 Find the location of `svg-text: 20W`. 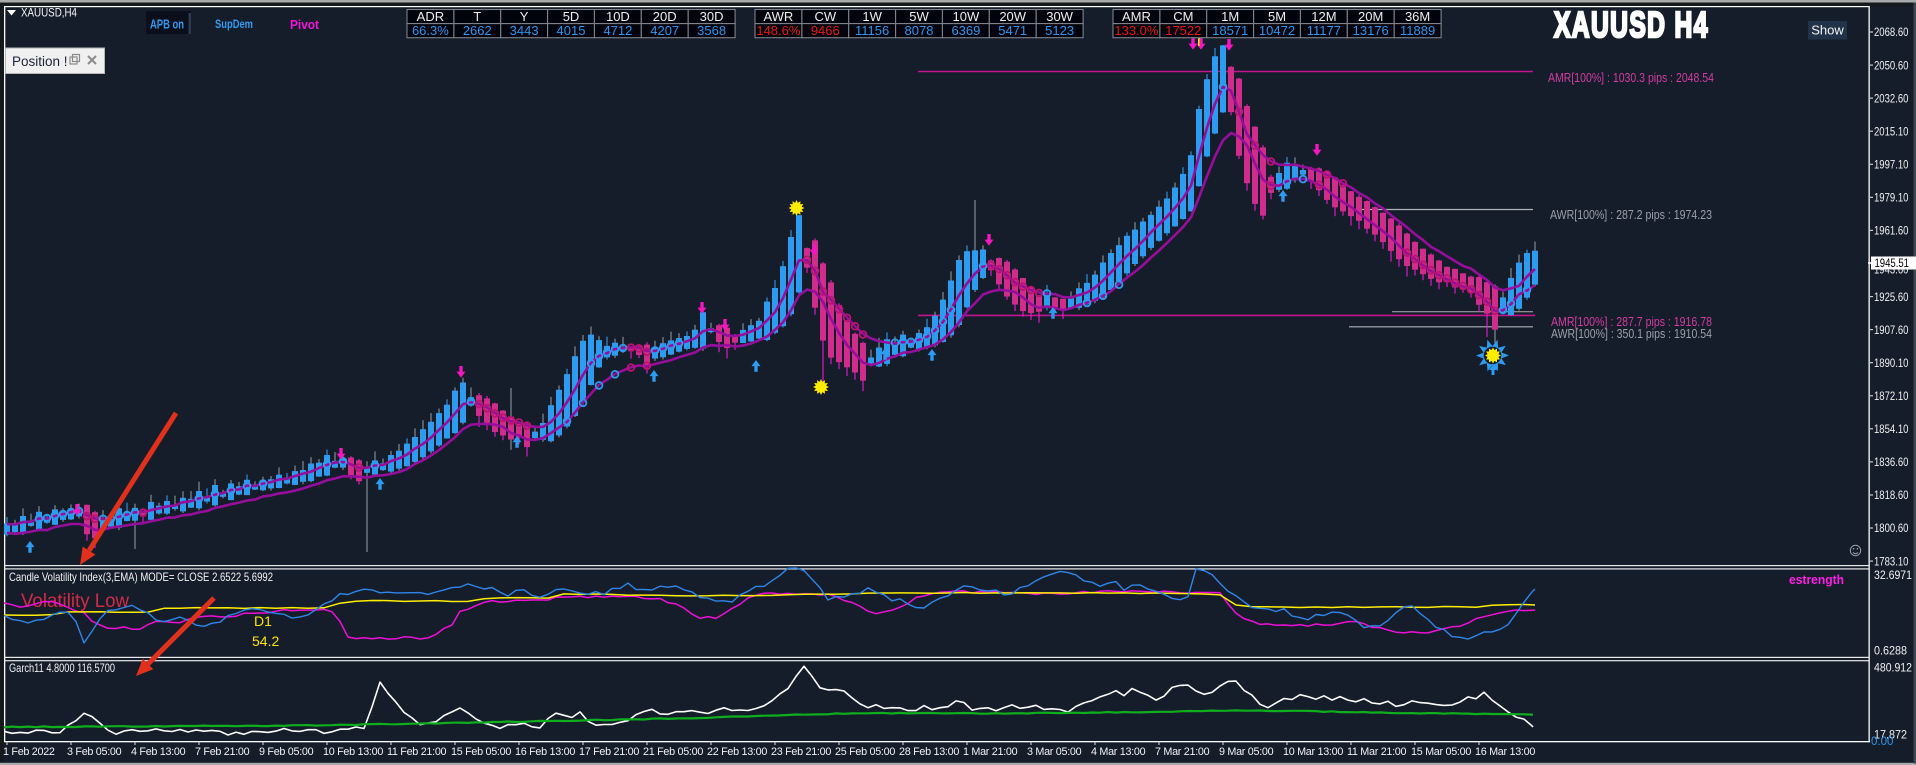

svg-text: 20W is located at coordinates (1012, 16).